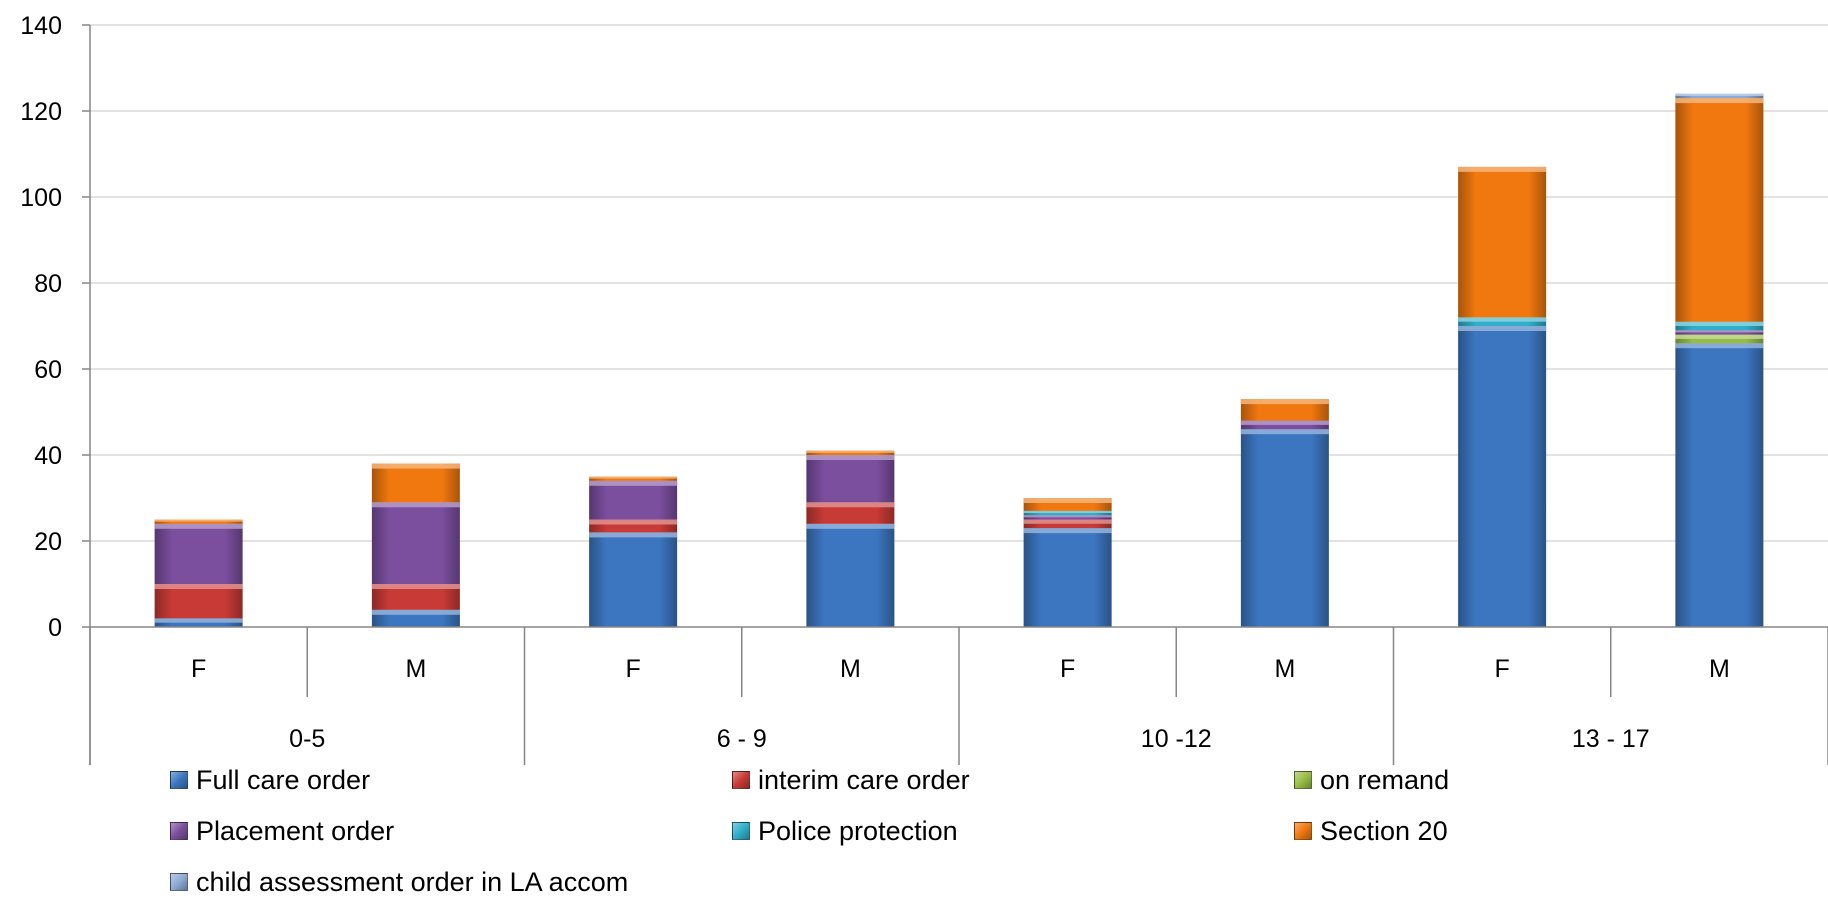 The image size is (1828, 902). I want to click on bar-segment-on-remand, so click(1719, 339).